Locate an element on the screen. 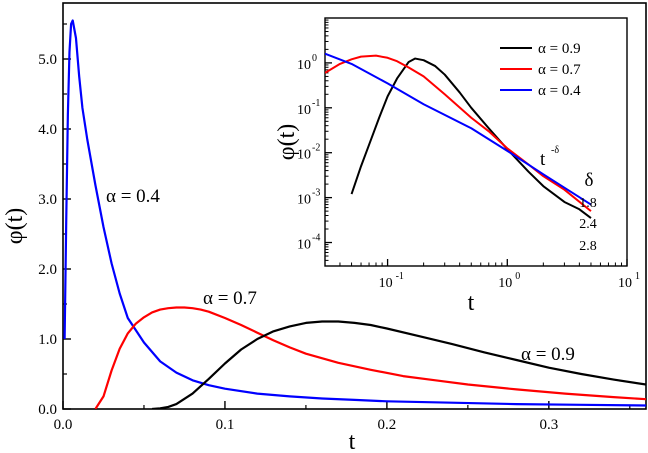 The image size is (648, 453). inset-legend: α = 0.9 α = 0.7 α = 0.4 is located at coordinates (540, 70).